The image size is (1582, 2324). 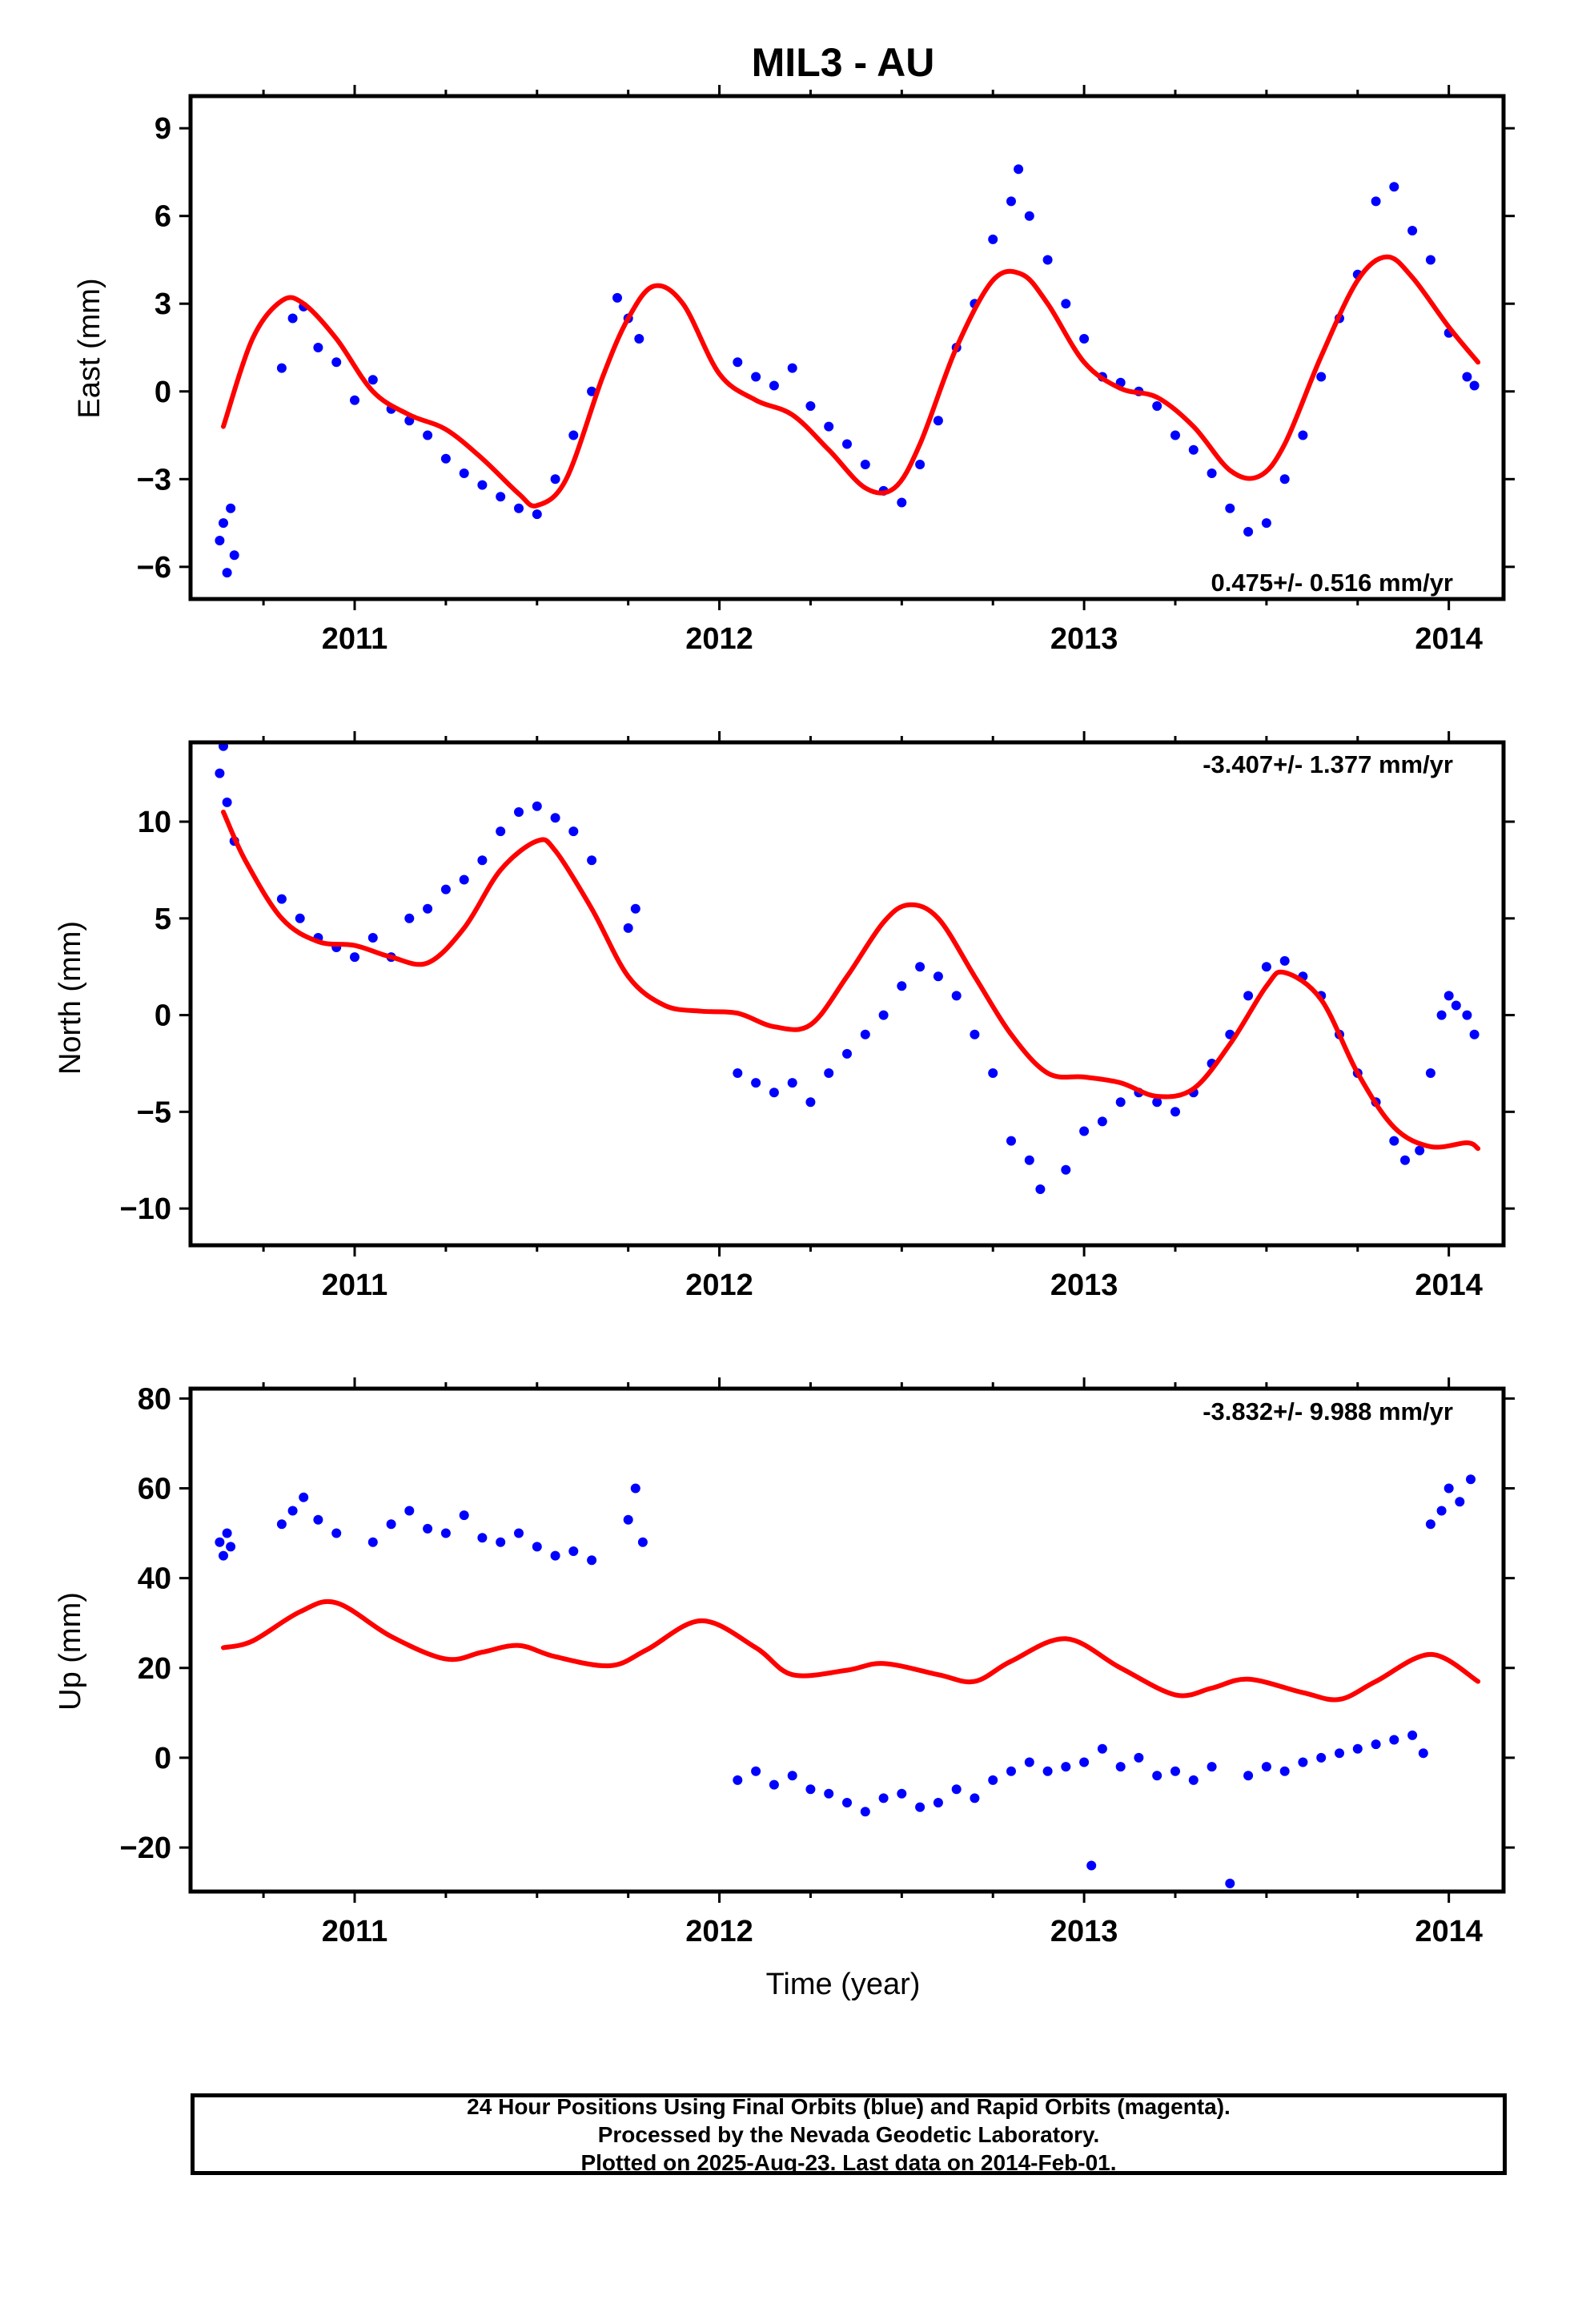 I want to click on panel-up-ytick-label: 80, so click(x=154, y=1399).